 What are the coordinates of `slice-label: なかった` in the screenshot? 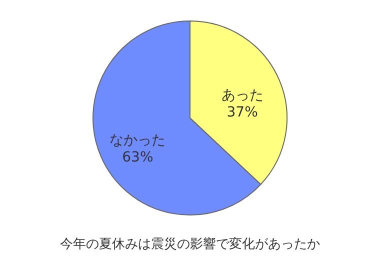 It's located at (138, 140).